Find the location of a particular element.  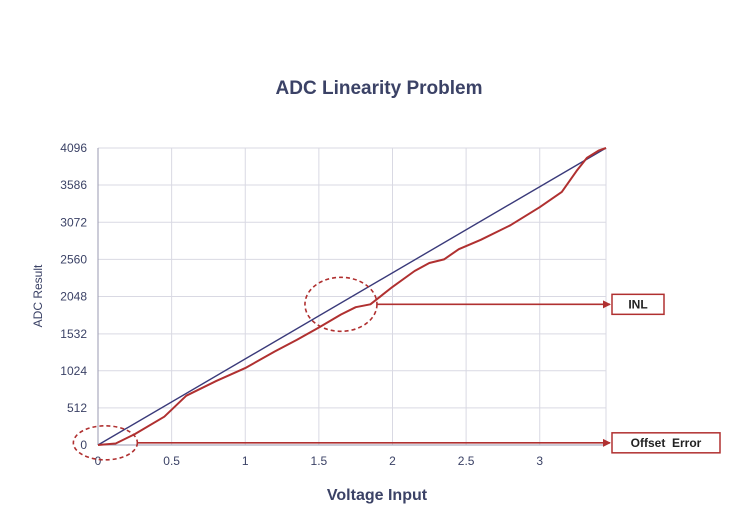

x-tick-label: 1 is located at coordinates (245, 461).